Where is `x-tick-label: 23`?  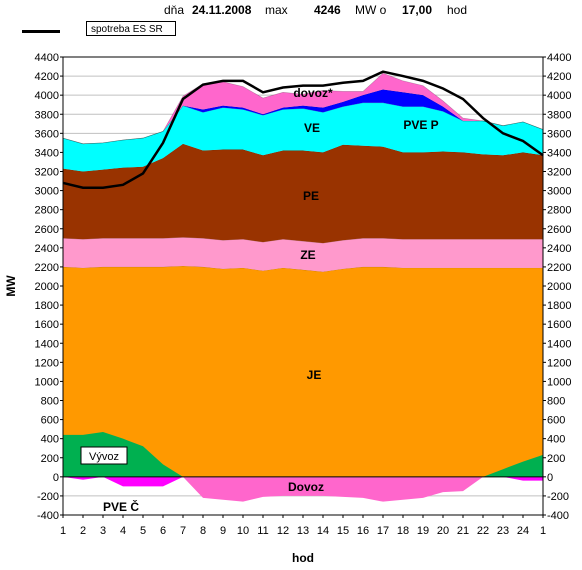
x-tick-label: 23 is located at coordinates (503, 531).